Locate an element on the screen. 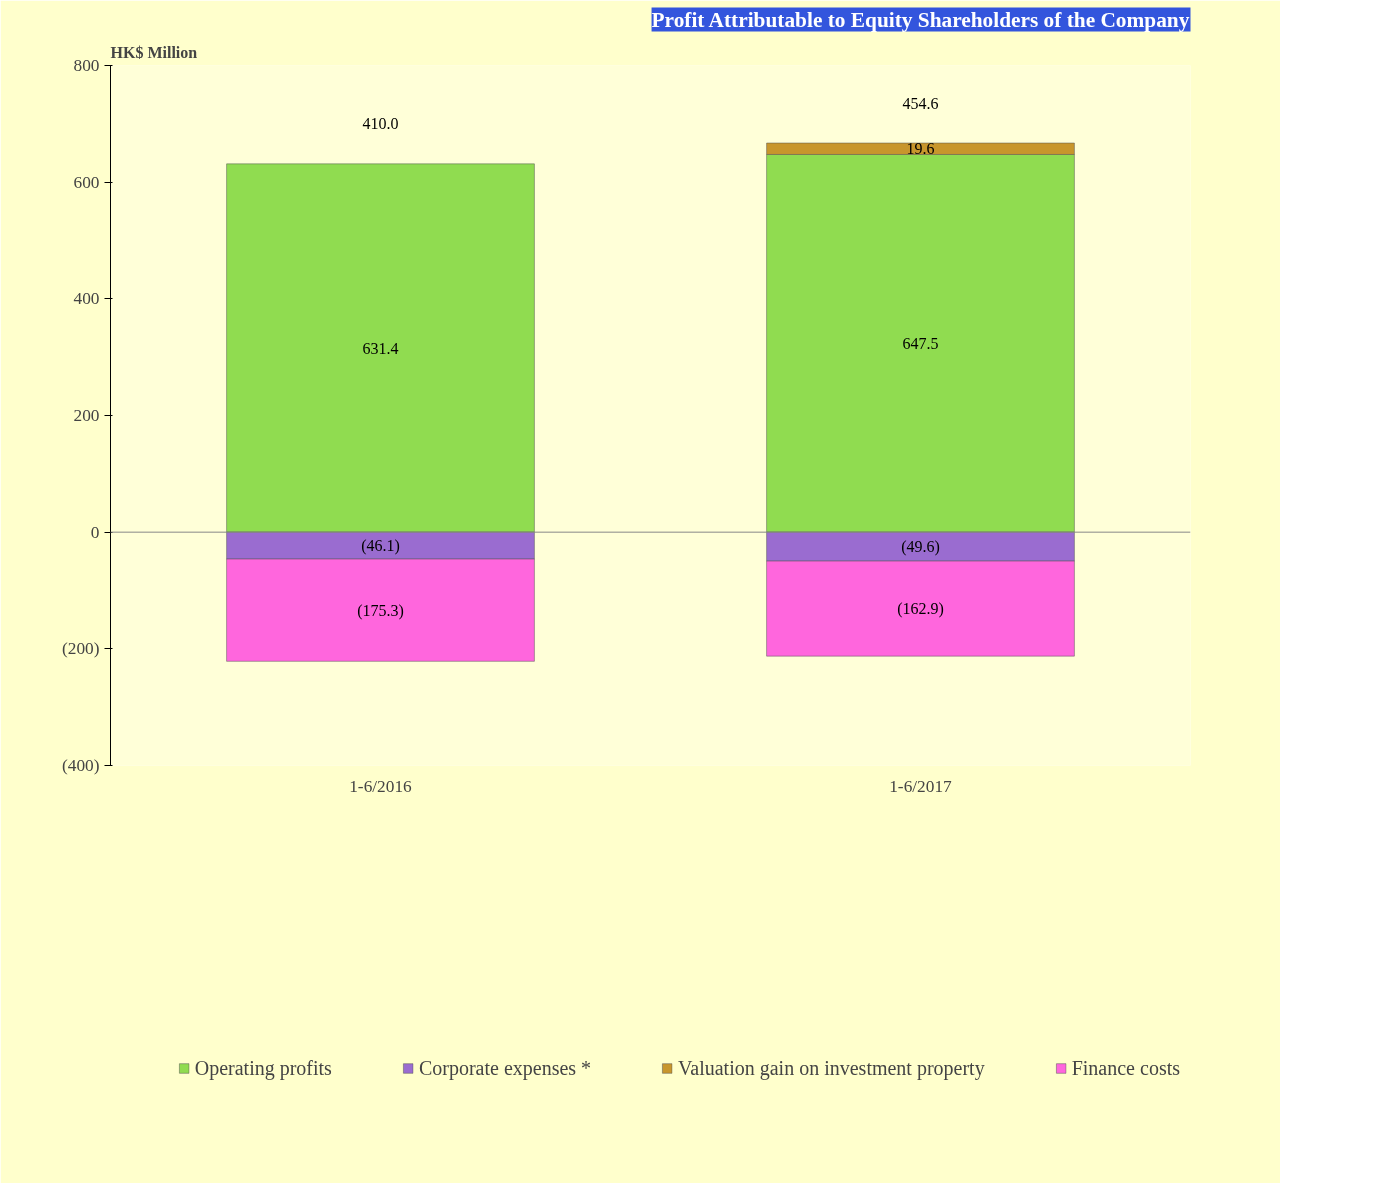  x-tick-label: 1-6/2017 is located at coordinates (921, 786).